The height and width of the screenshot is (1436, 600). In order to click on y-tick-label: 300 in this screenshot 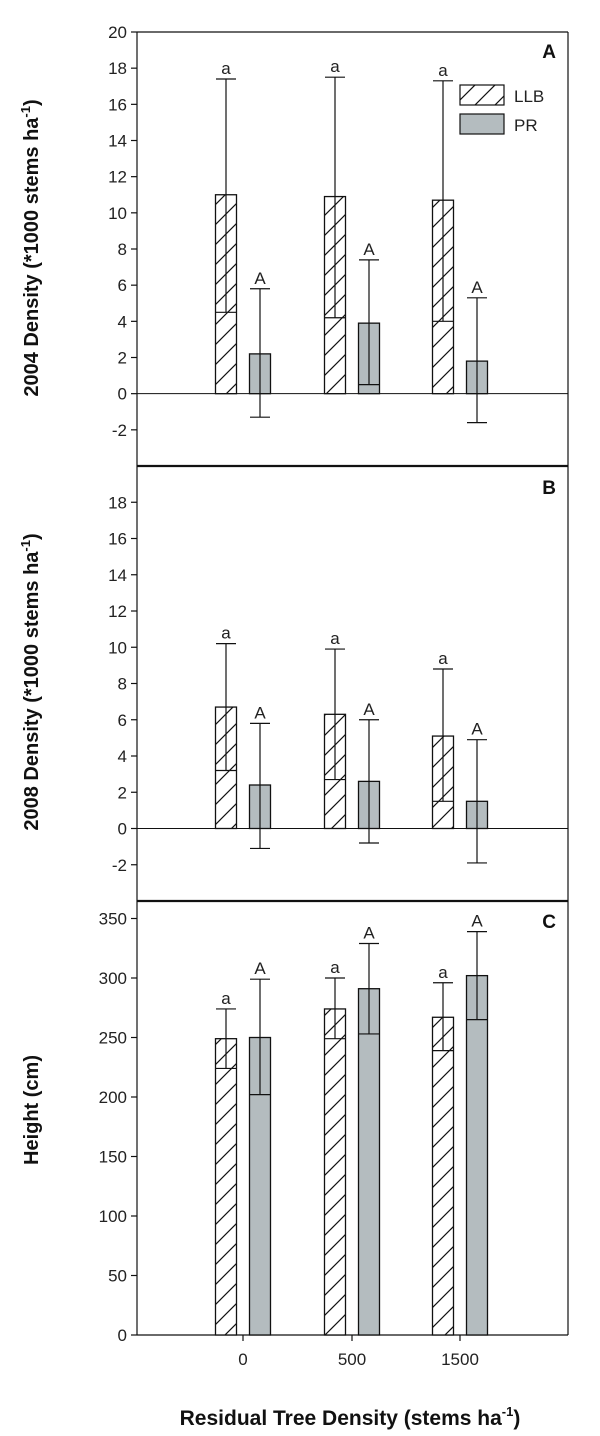, I will do `click(113, 978)`.